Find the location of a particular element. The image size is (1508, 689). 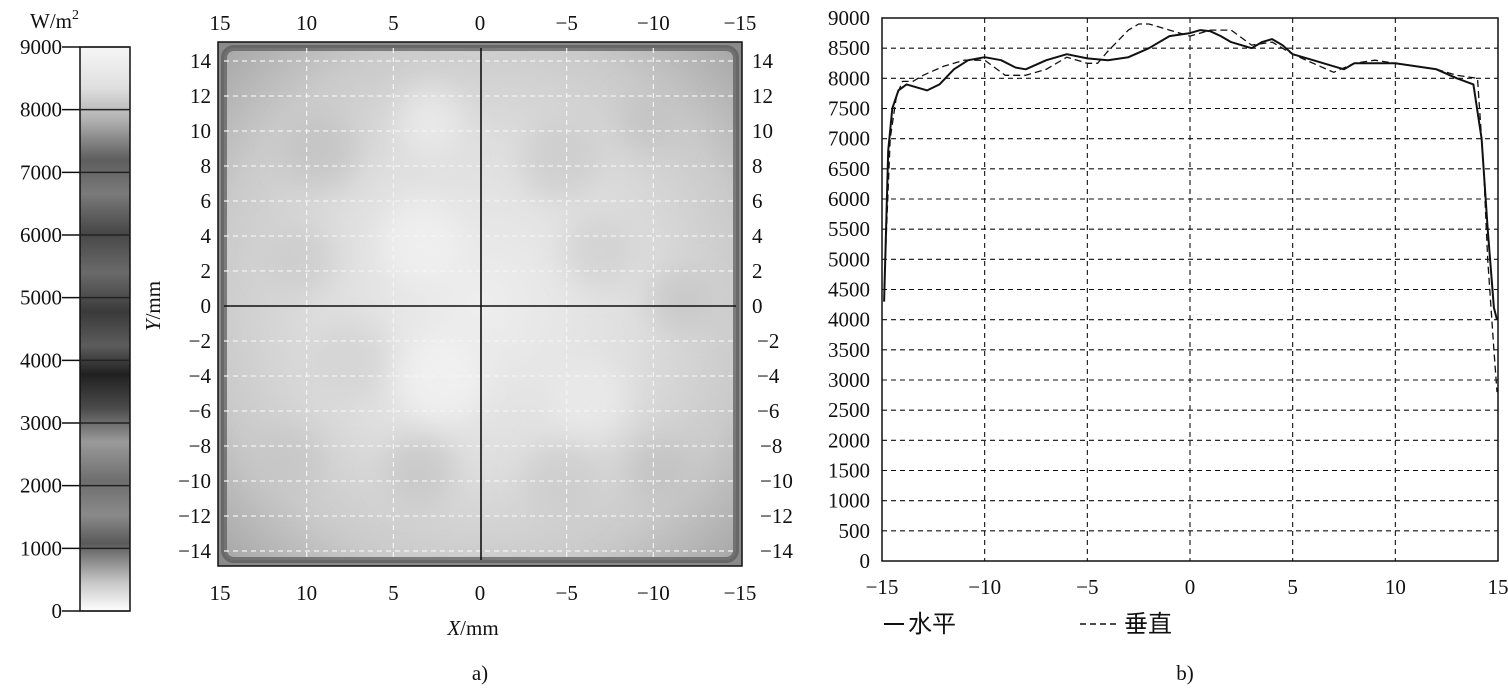

colorbar-tick-label: 9000 is located at coordinates (41, 47).